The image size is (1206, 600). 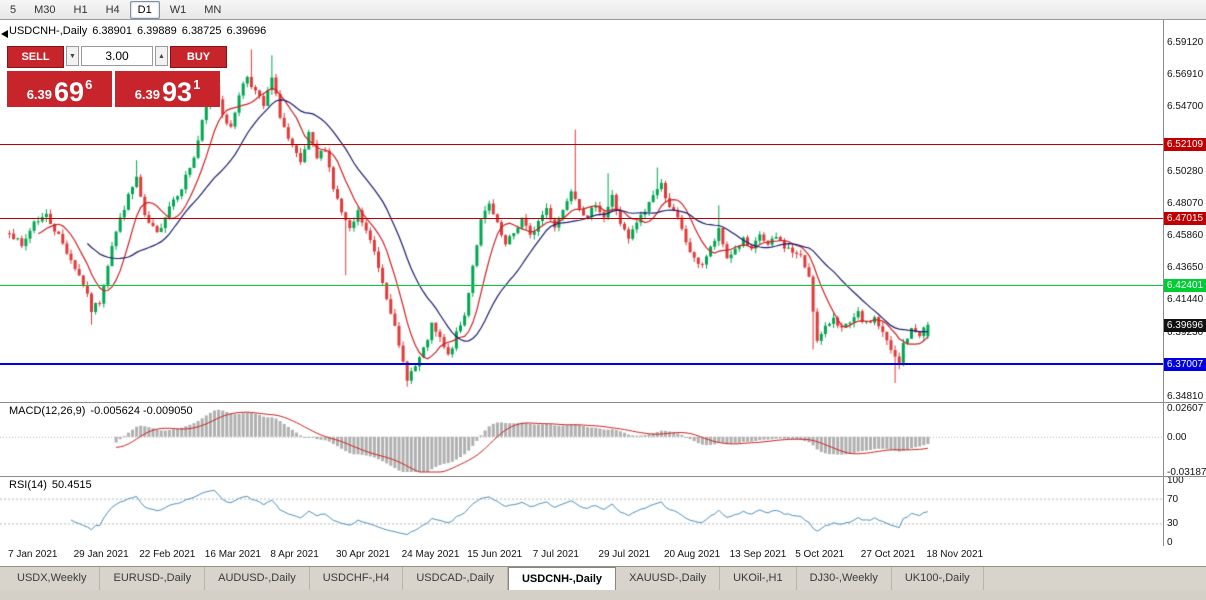 I want to click on ohlc-high: 6.39889, so click(x=157, y=31).